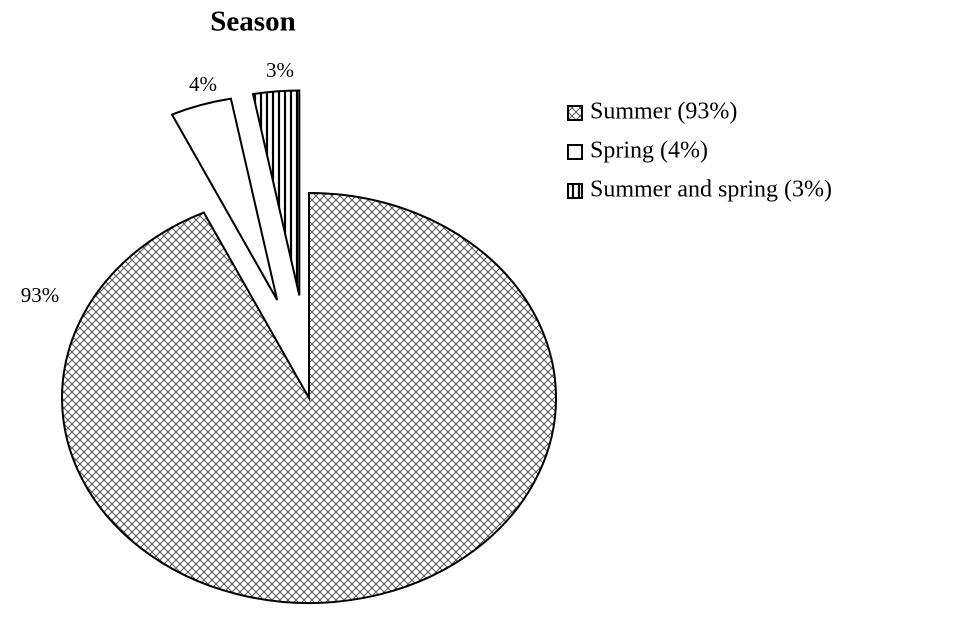 The height and width of the screenshot is (621, 977). I want to click on data-label: 3%, so click(280, 70).